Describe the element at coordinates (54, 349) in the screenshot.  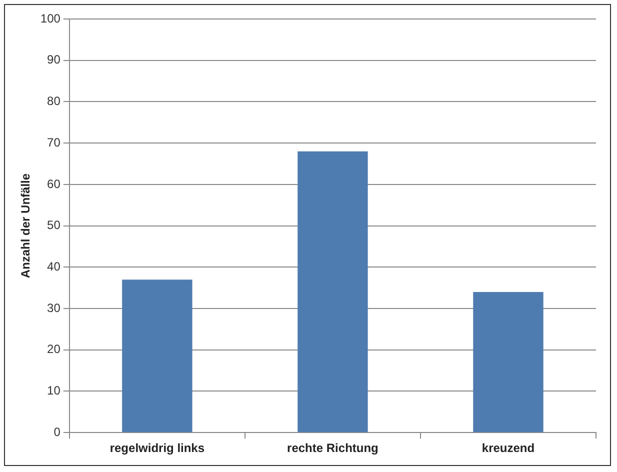
I see `y-tick-label: 20` at that location.